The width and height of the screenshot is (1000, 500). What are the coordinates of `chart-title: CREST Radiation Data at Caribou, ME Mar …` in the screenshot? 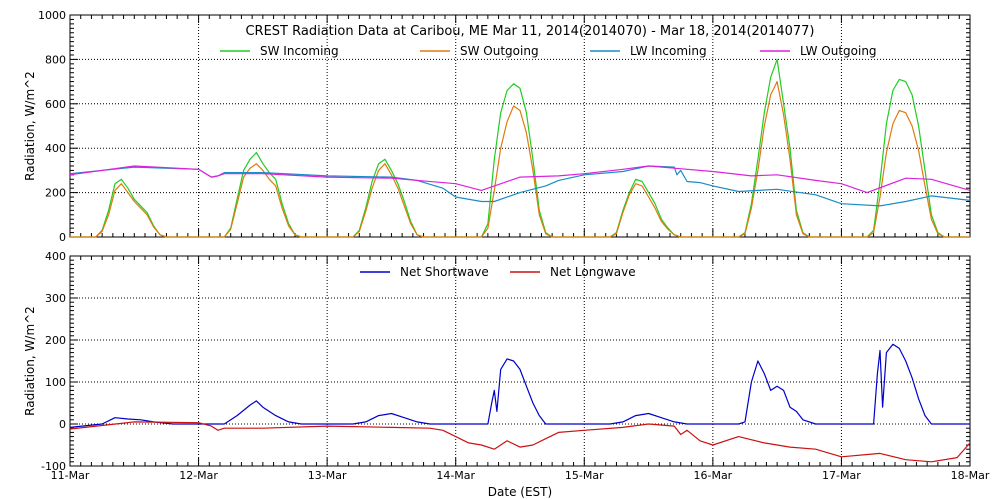 It's located at (529, 31).